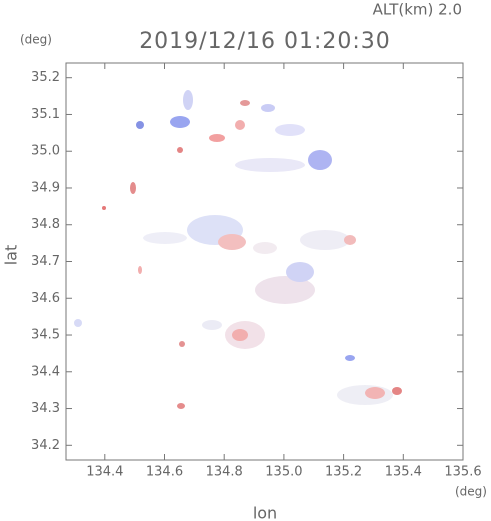  What do you see at coordinates (45, 224) in the screenshot?
I see `y-tick-label: 34.8` at bounding box center [45, 224].